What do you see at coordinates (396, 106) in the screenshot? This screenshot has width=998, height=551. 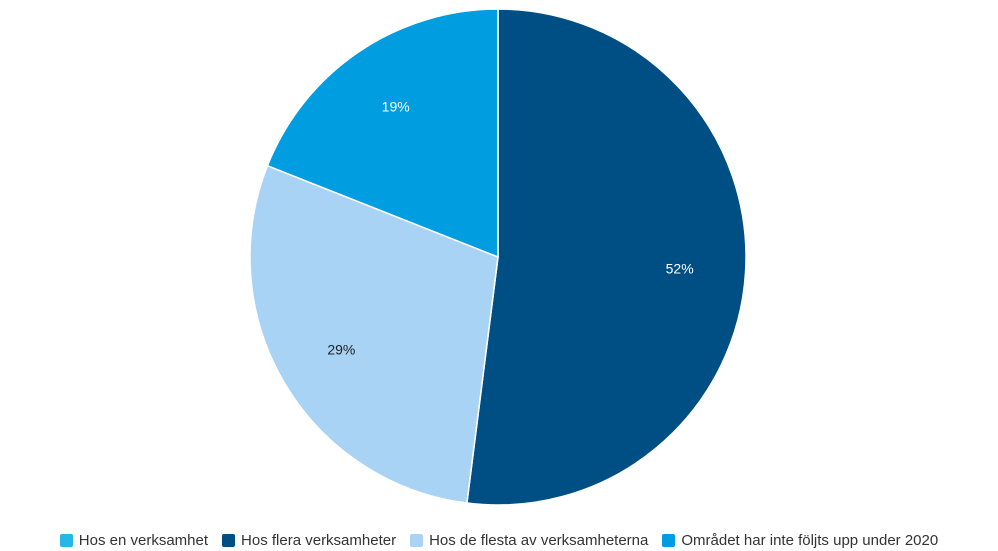 I see `data-label-4: 19%` at bounding box center [396, 106].